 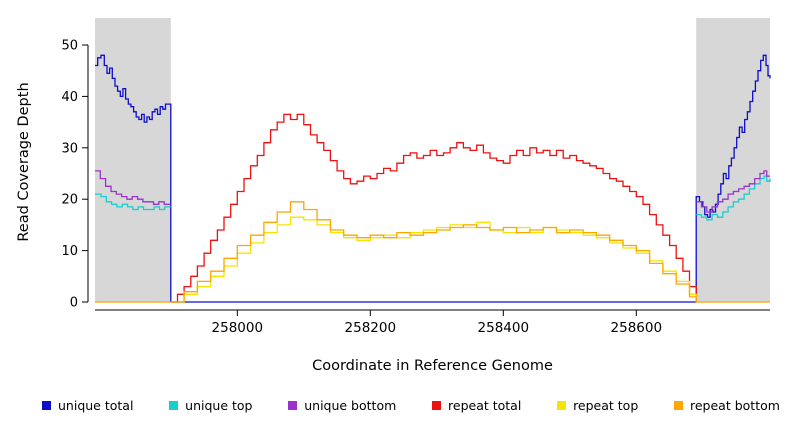 I want to click on legend-item-repeat-bottom: repeat bottom, so click(x=727, y=405).